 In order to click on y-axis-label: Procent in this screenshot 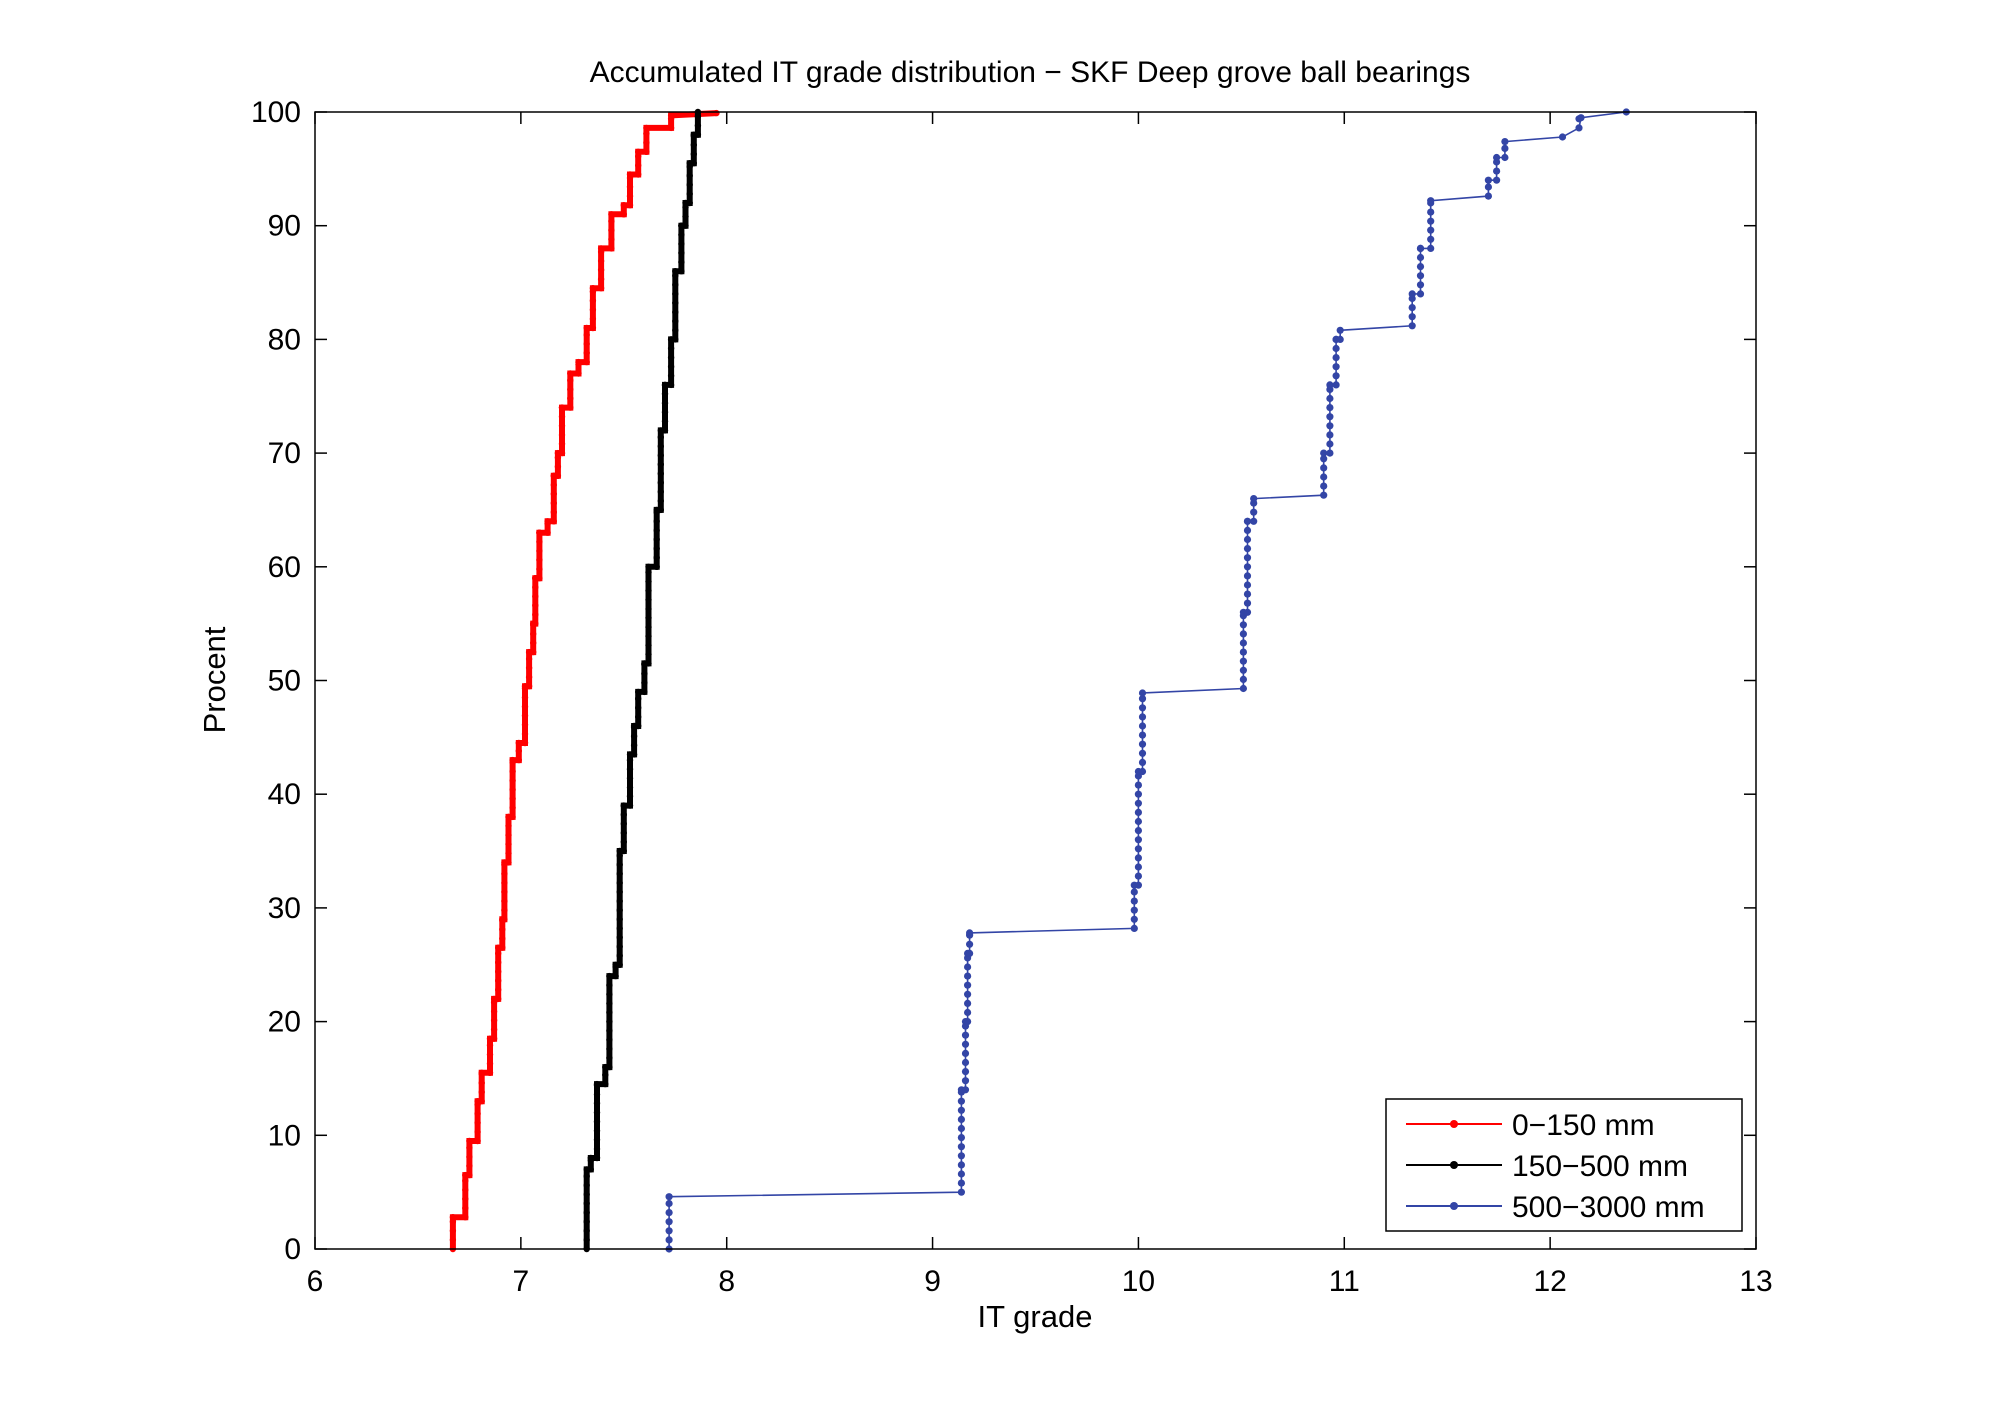, I will do `click(214, 679)`.